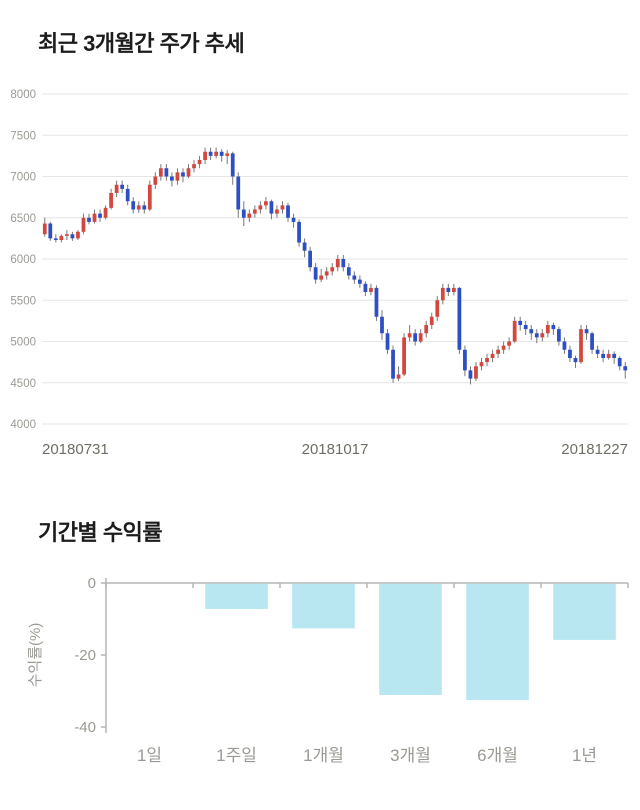  What do you see at coordinates (35, 655) in the screenshot?
I see `y-axis-title: 수익률(%)` at bounding box center [35, 655].